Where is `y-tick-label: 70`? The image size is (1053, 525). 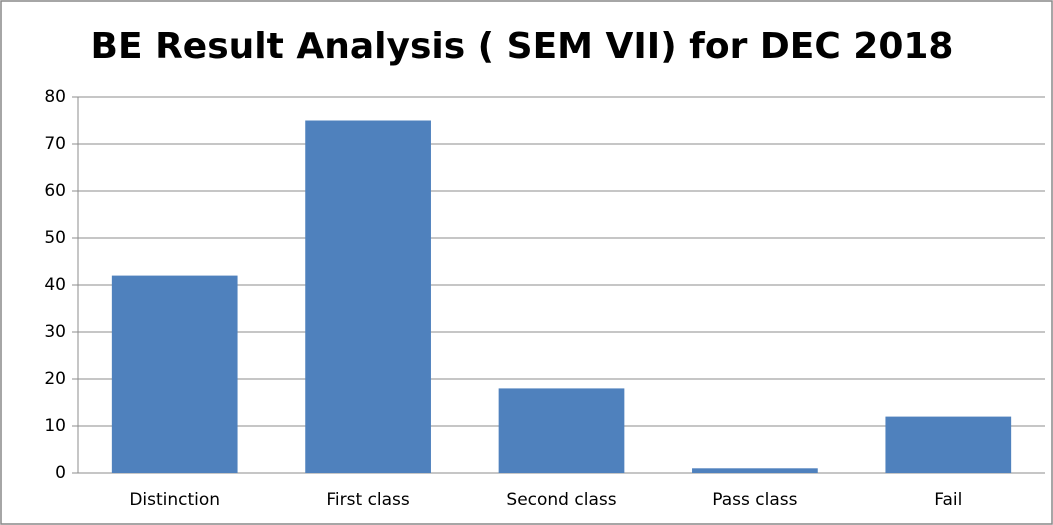 y-tick-label: 70 is located at coordinates (55, 144).